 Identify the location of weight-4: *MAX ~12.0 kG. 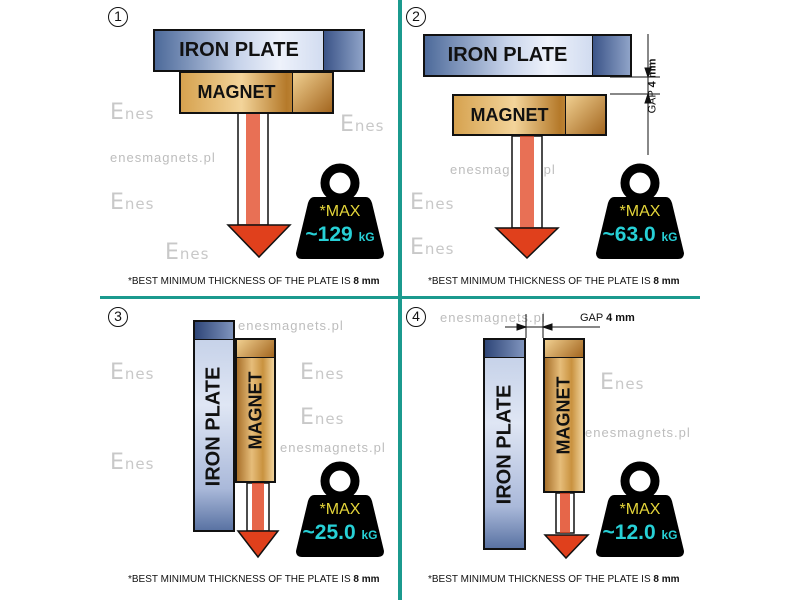
(640, 510).